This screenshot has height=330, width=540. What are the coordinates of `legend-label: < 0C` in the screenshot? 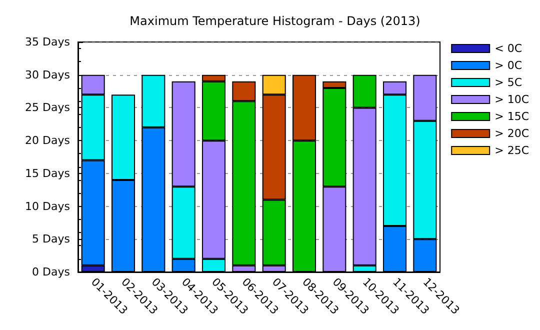 It's located at (508, 48).